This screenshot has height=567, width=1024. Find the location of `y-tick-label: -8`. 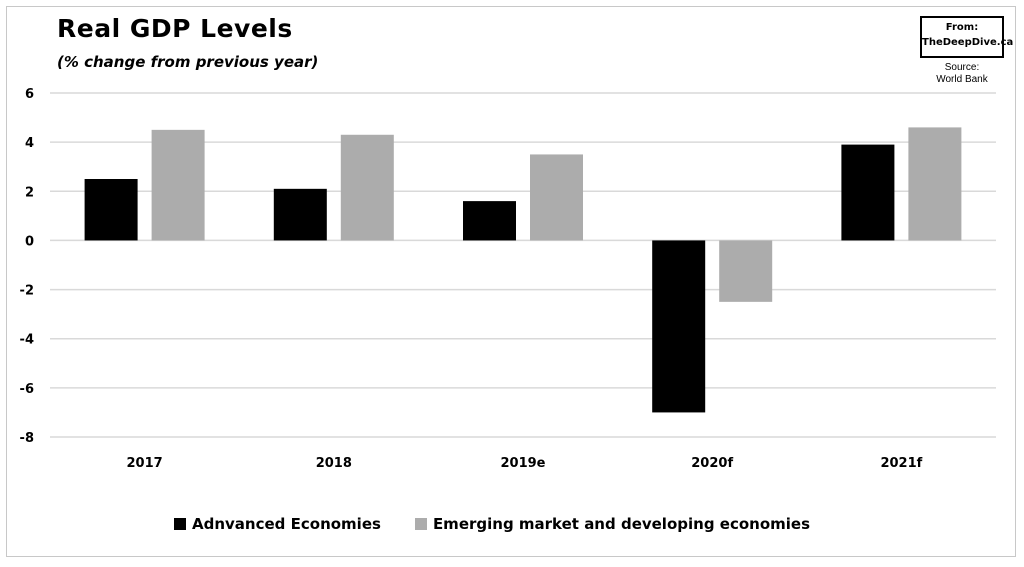

y-tick-label: -8 is located at coordinates (27, 438).